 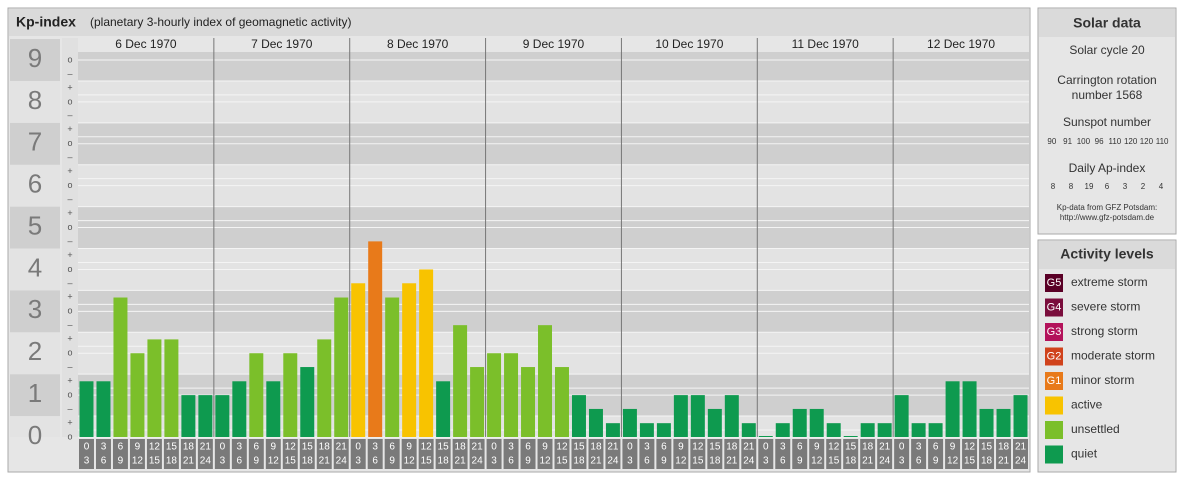 What do you see at coordinates (1147, 141) in the screenshot?
I see `sunspot-number: 120` at bounding box center [1147, 141].